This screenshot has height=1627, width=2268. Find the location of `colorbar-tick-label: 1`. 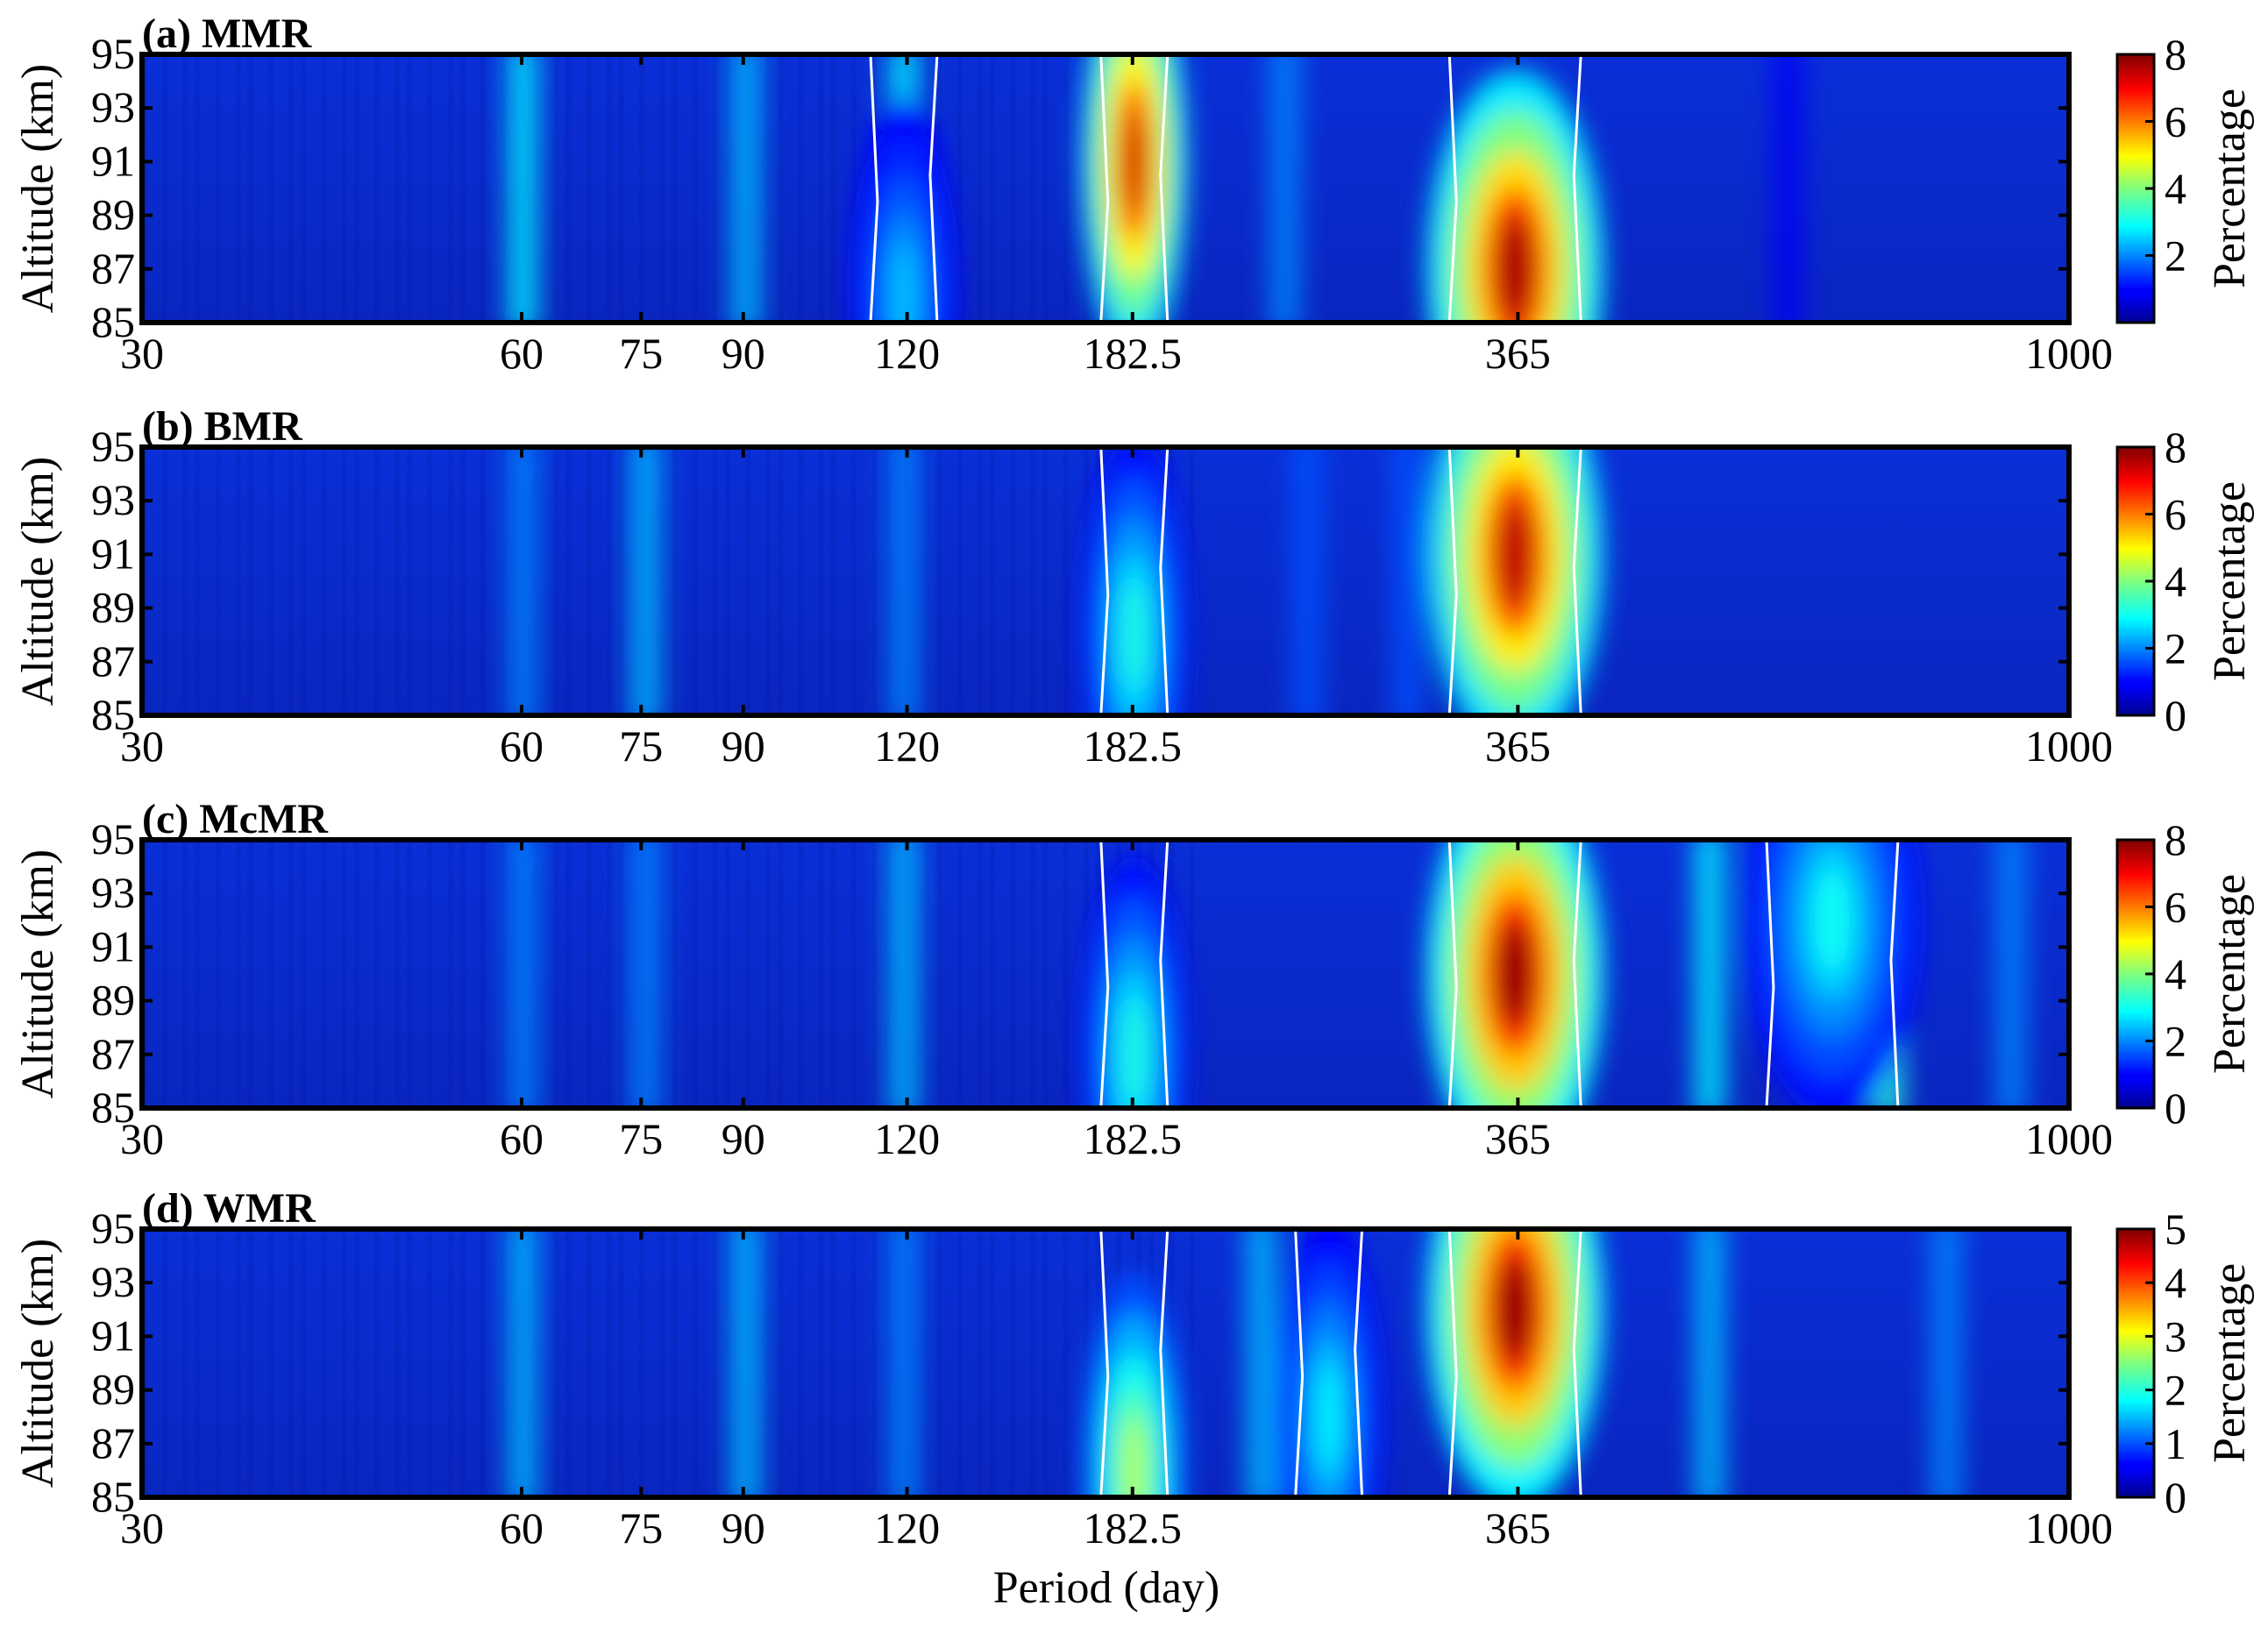

colorbar-tick-label: 1 is located at coordinates (2175, 1444).